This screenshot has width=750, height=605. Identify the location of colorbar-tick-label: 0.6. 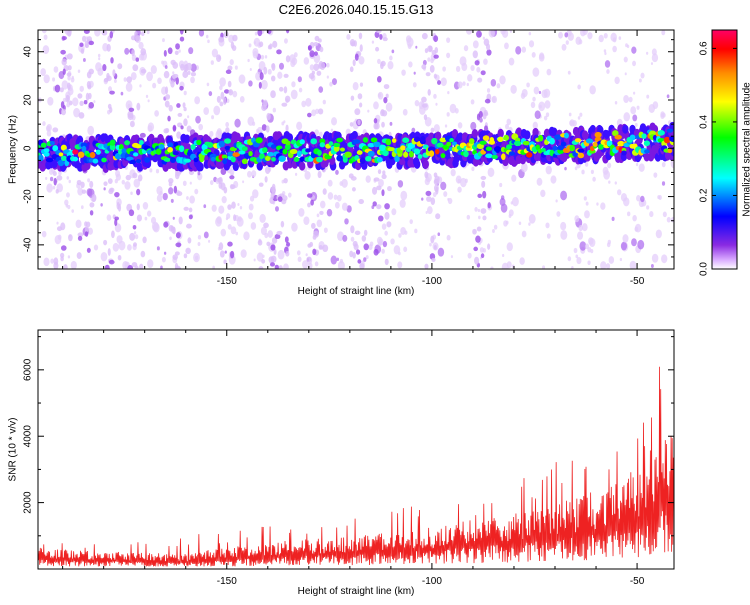
(704, 48).